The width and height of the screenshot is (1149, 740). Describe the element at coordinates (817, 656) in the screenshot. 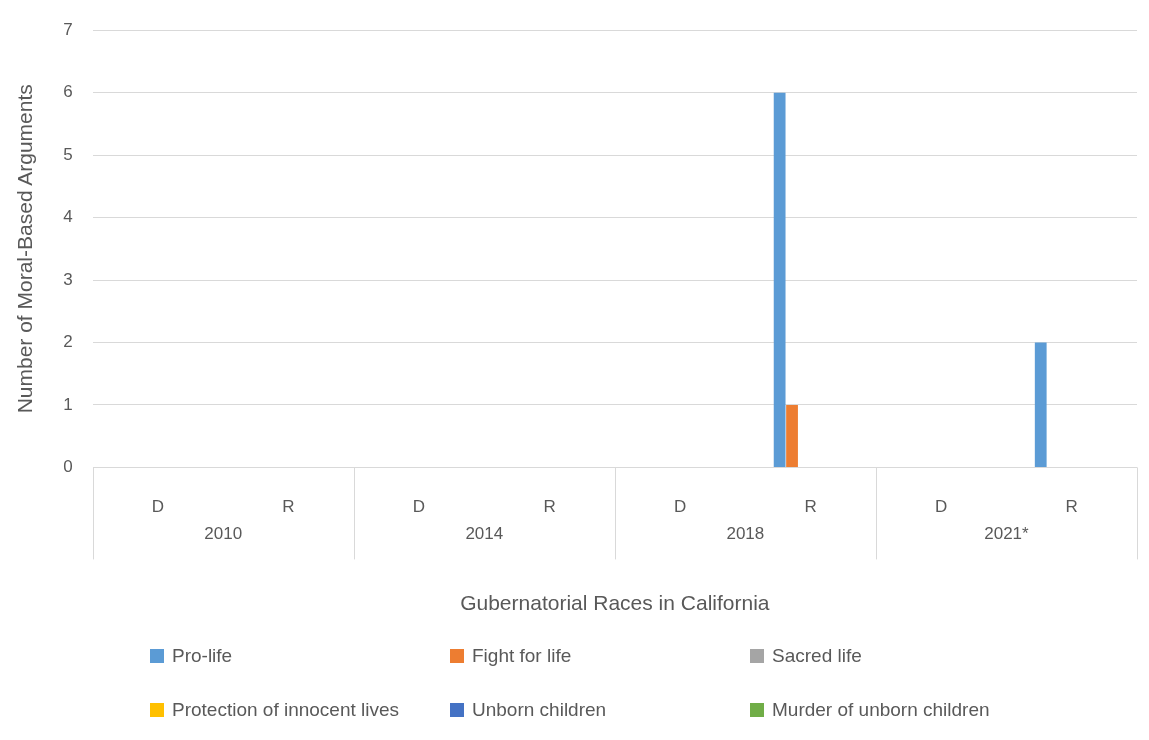

I see `legend-label: Sacred life` at that location.